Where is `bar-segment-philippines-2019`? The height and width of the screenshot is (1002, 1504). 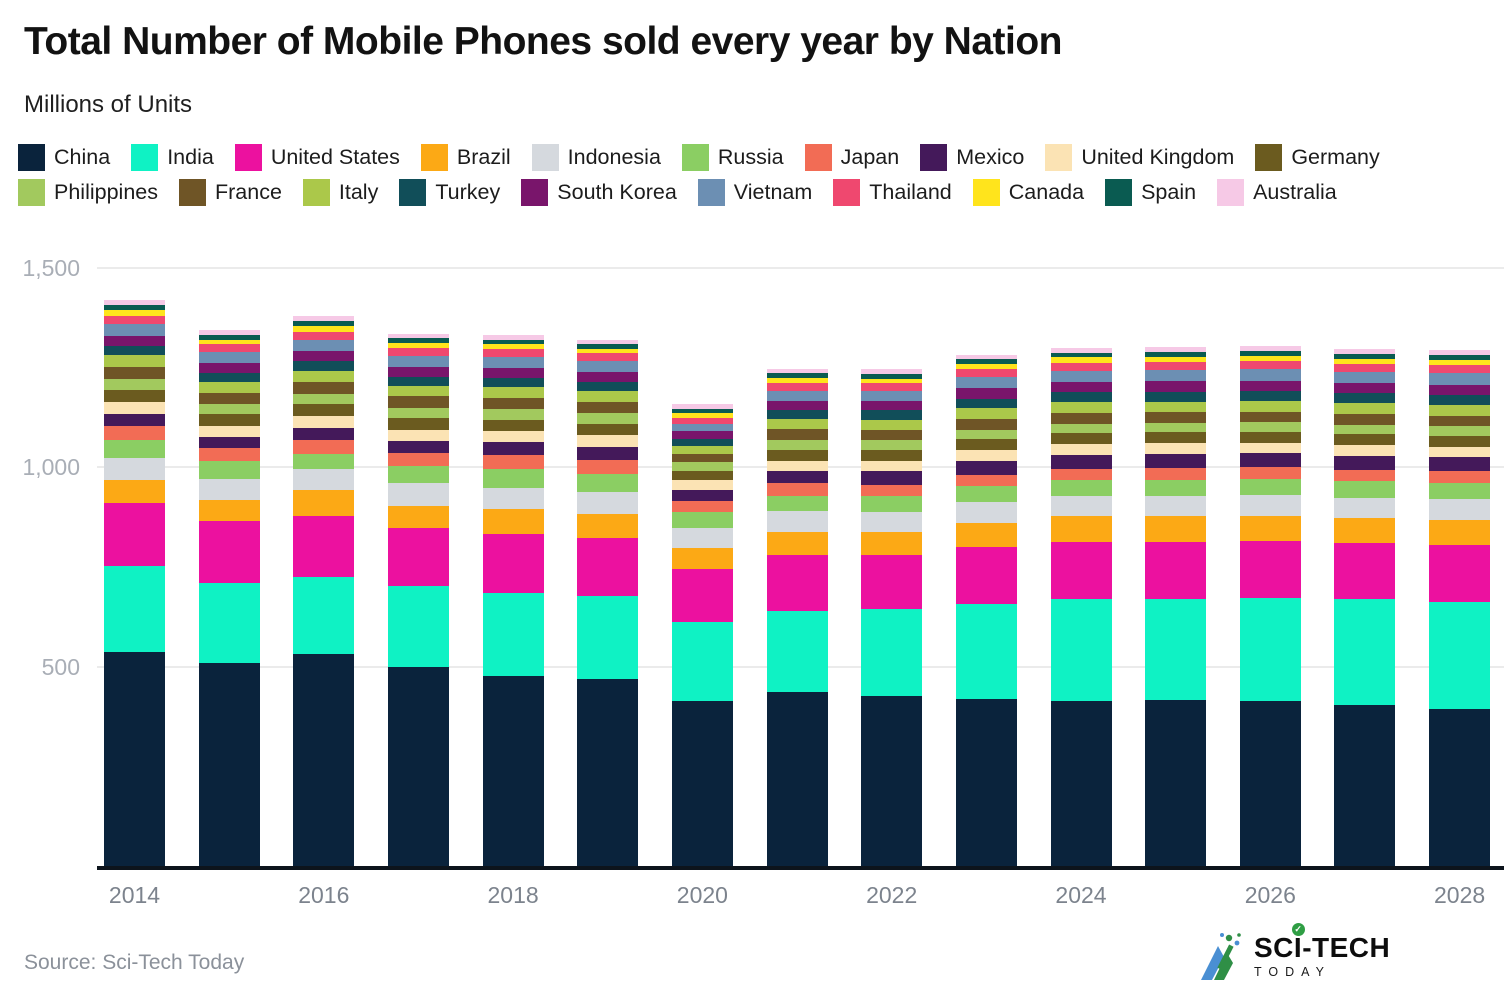
bar-segment-philippines-2019 is located at coordinates (608, 418).